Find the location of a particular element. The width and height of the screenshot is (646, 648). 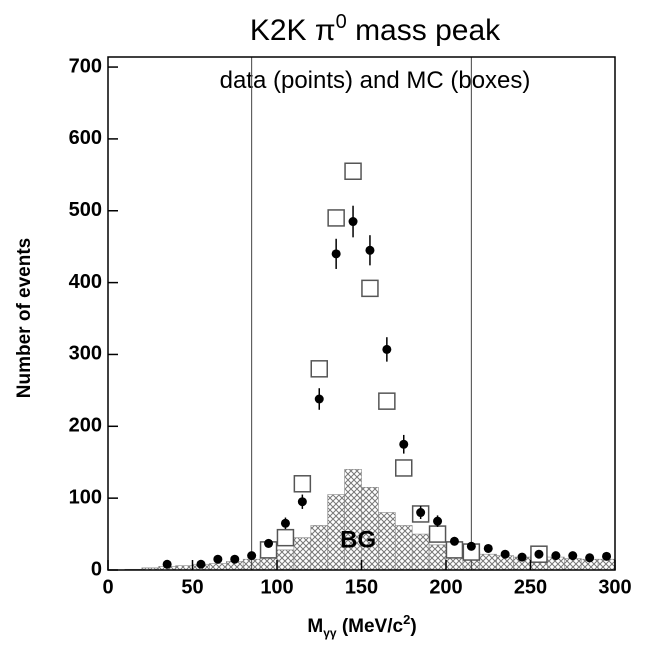

x-axis-label: Mγγ (MeV/c2) is located at coordinates (361, 626).